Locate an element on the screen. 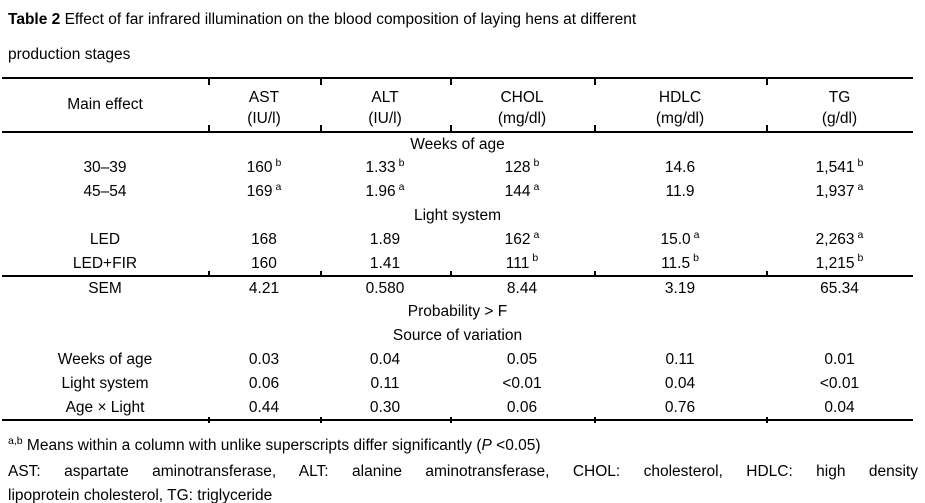 The image size is (925, 503). cell-value: 4.21 is located at coordinates (264, 288).